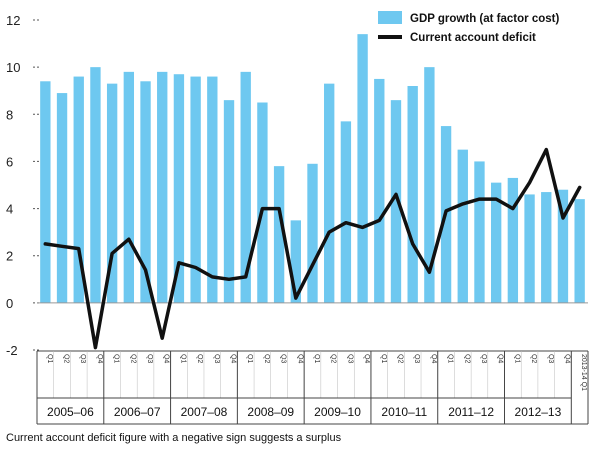  What do you see at coordinates (9, 161) in the screenshot?
I see `y-tick-label: 6` at bounding box center [9, 161].